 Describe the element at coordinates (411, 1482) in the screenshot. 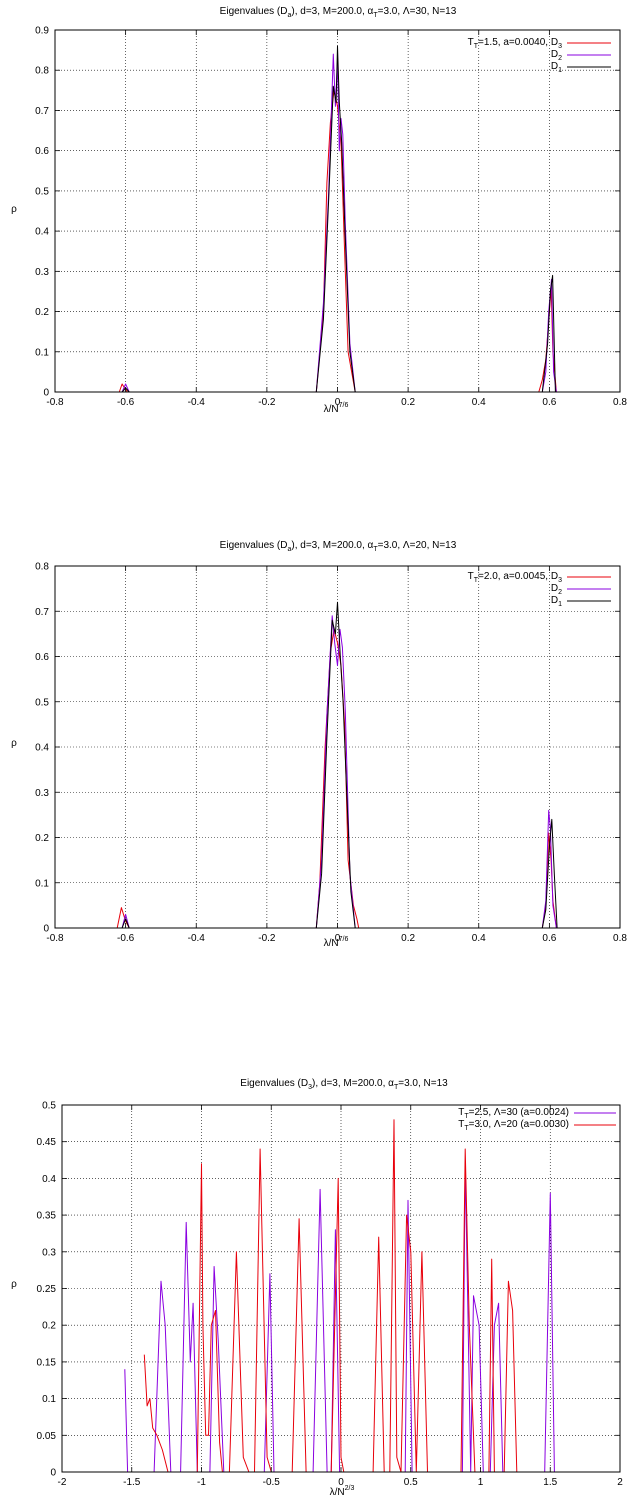

I see `x-tick-label: 0.5` at that location.